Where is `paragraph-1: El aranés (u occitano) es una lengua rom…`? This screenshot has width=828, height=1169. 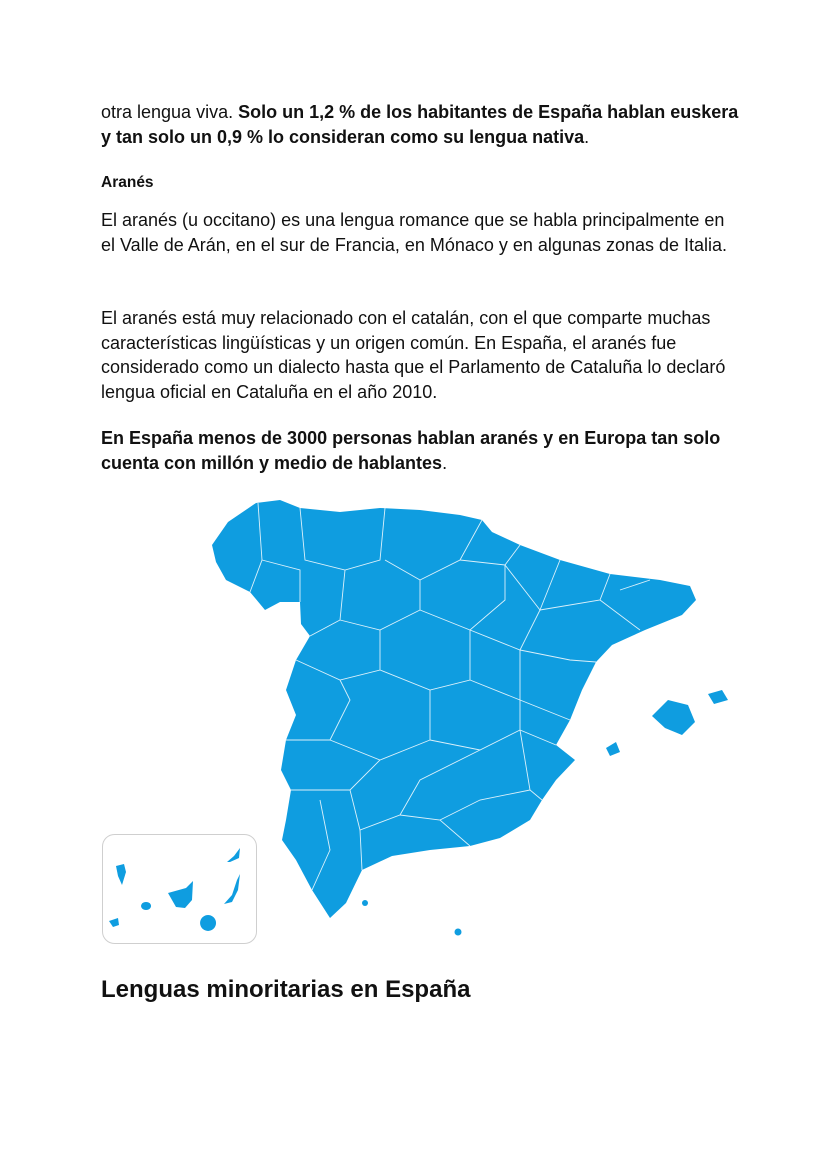 paragraph-1: El aranés (u occitano) es una lengua rom… is located at coordinates (414, 232).